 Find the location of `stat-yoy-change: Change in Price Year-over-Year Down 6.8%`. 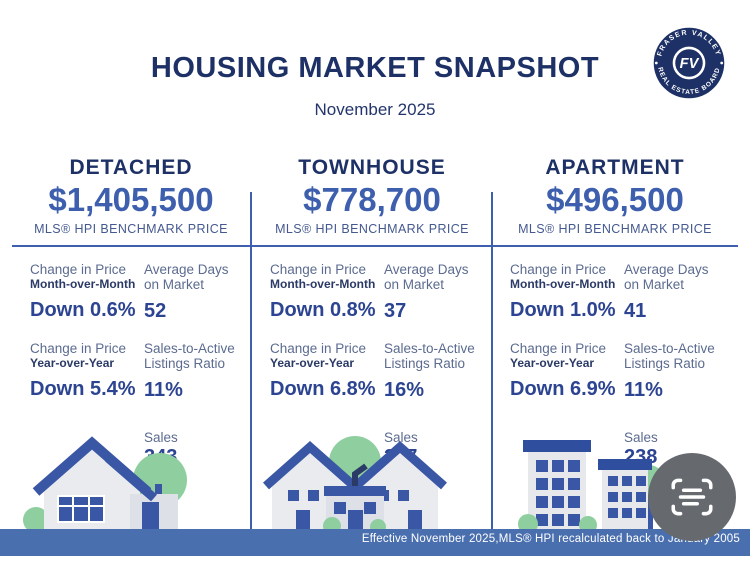

stat-yoy-change: Change in Price Year-over-Year Down 6.8% is located at coordinates (323, 370).